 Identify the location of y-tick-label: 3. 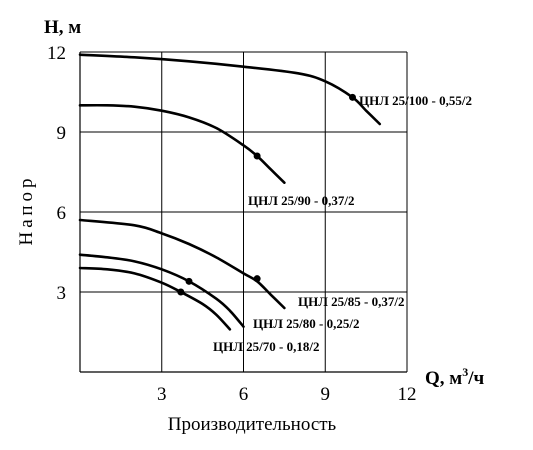
(62, 293).